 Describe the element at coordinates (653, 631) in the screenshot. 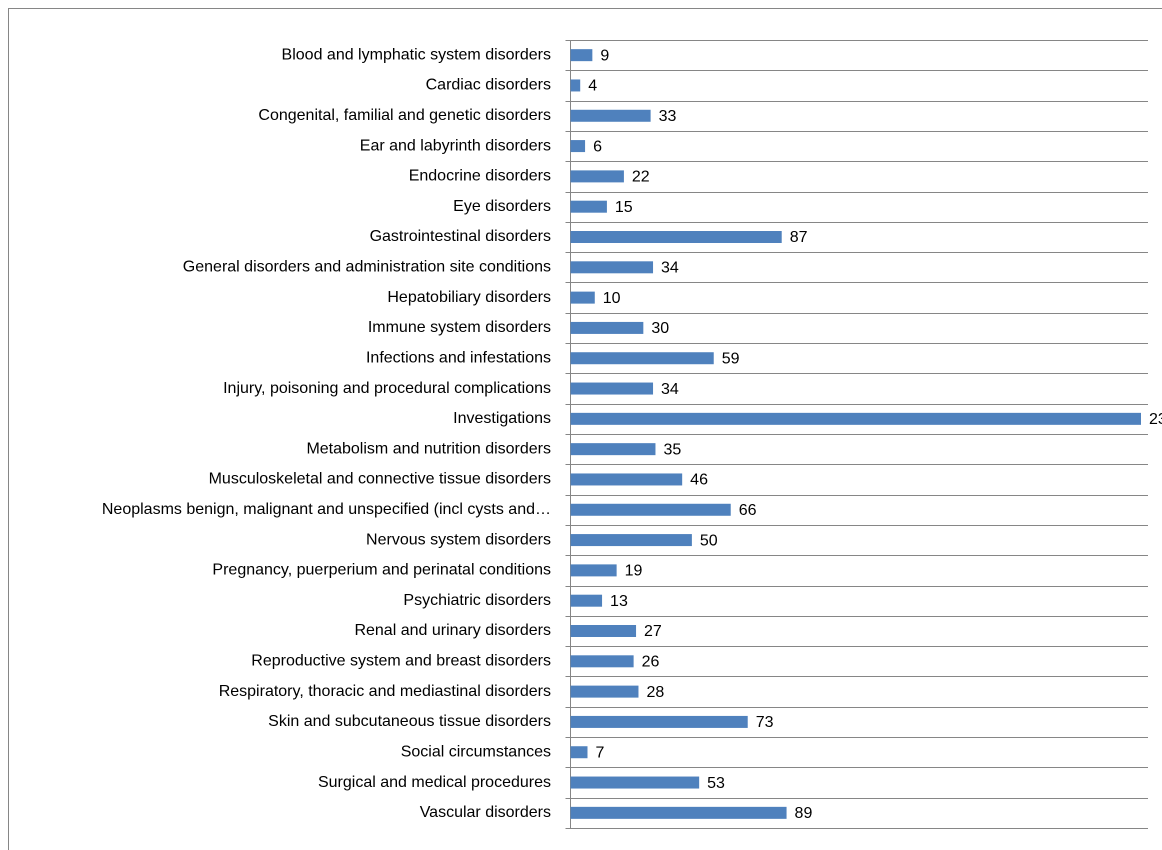

I see `data-label: 27` at that location.